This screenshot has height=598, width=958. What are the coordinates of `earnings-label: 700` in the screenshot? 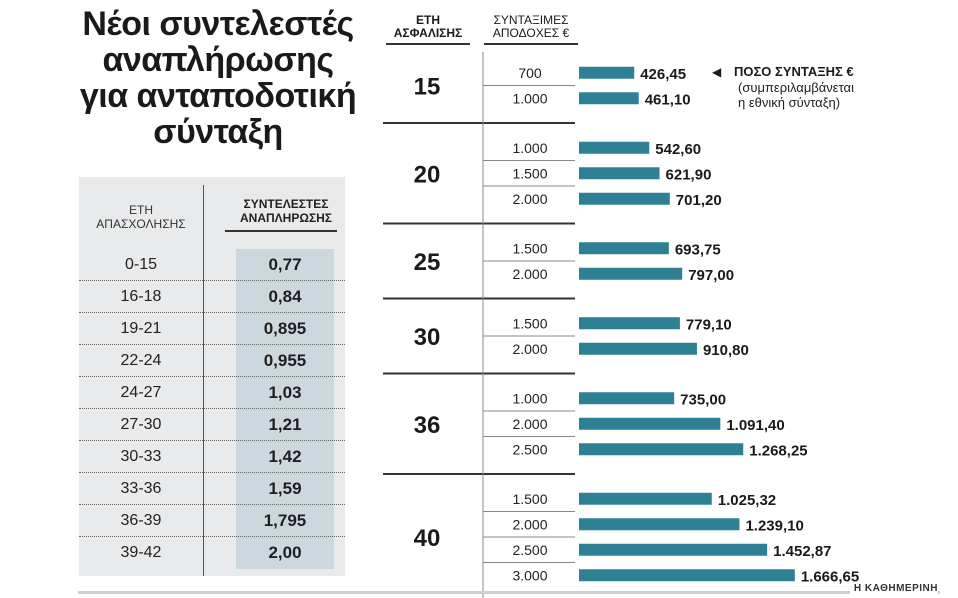 It's located at (530, 73).